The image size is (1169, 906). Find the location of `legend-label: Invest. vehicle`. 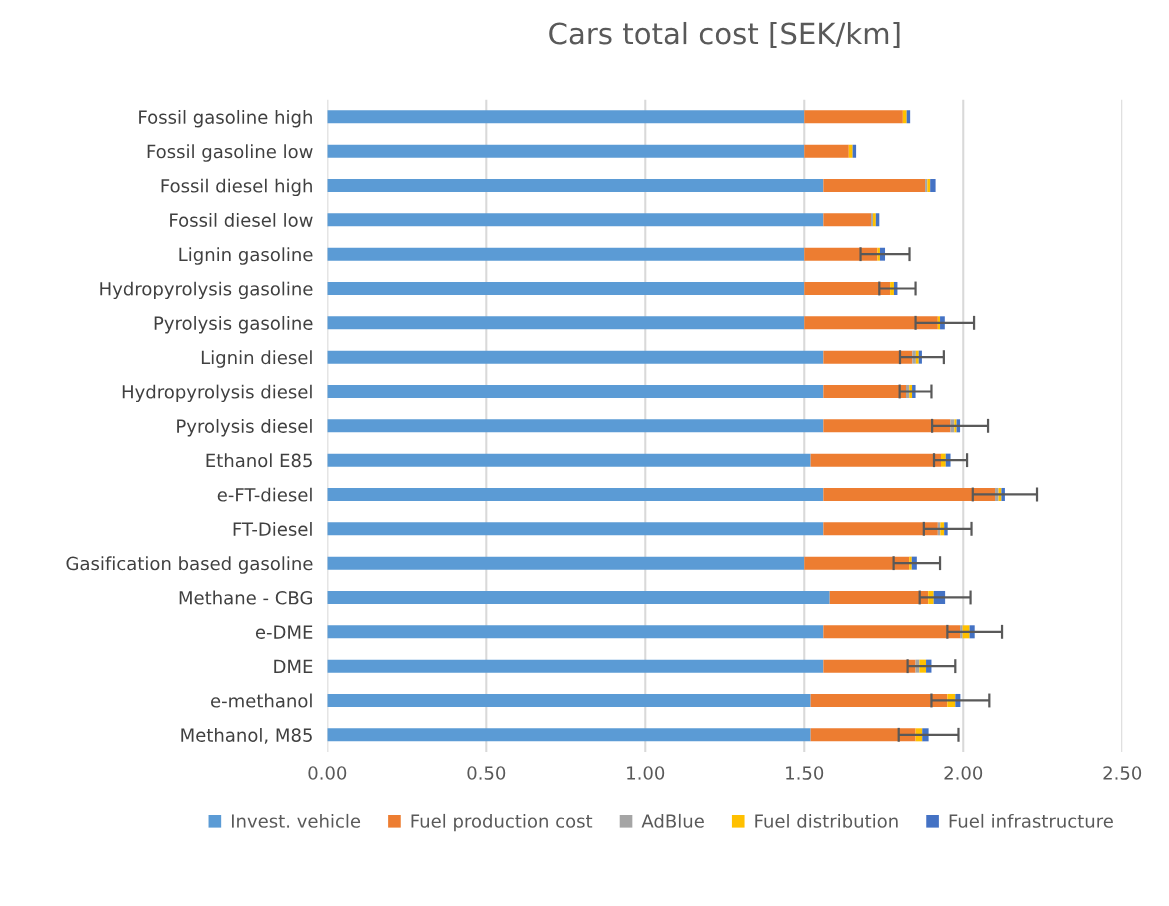

legend-label: Invest. vehicle is located at coordinates (296, 820).